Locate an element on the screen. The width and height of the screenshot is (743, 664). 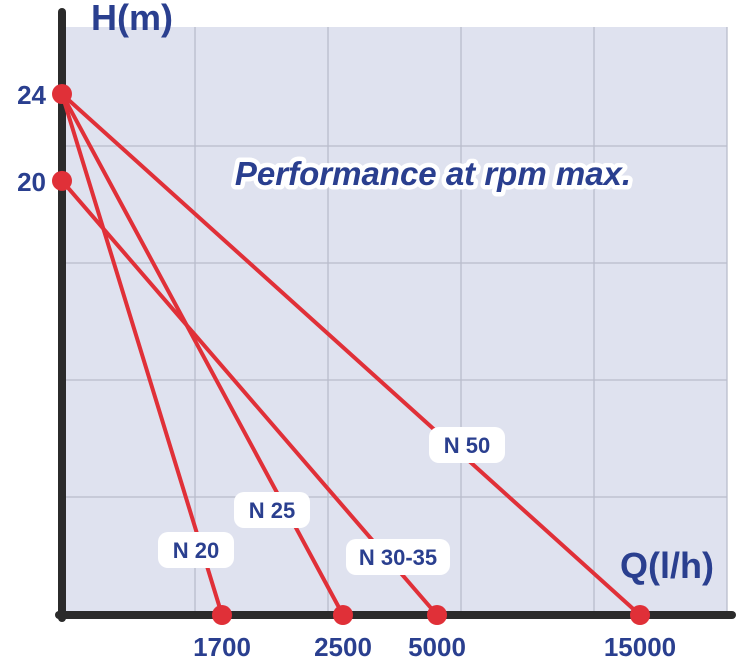
series-labels: N 20 N 25 N 30-35 N 50 is located at coordinates (331, 501).